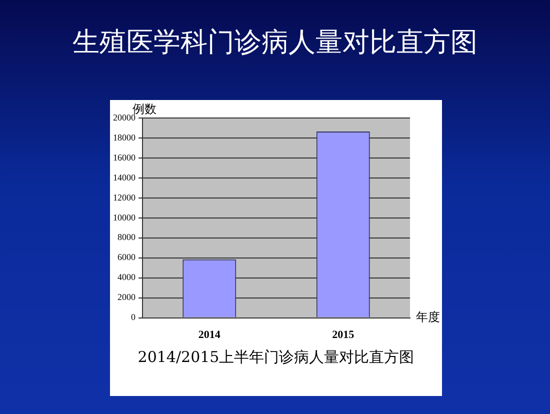  Describe the element at coordinates (133, 317) in the screenshot. I see `y-tick-label: 0` at that location.